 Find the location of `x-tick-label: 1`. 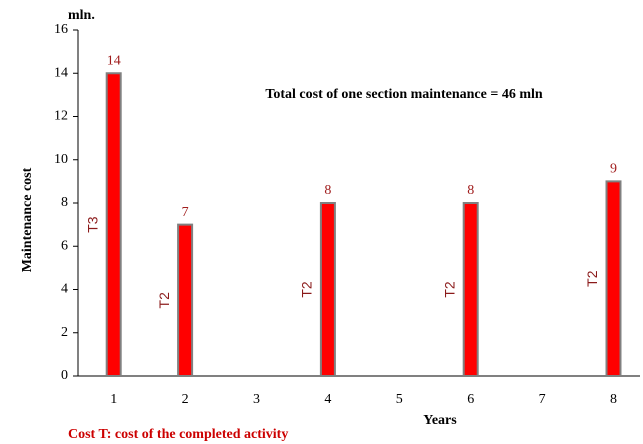

x-tick-label: 1 is located at coordinates (113, 399).